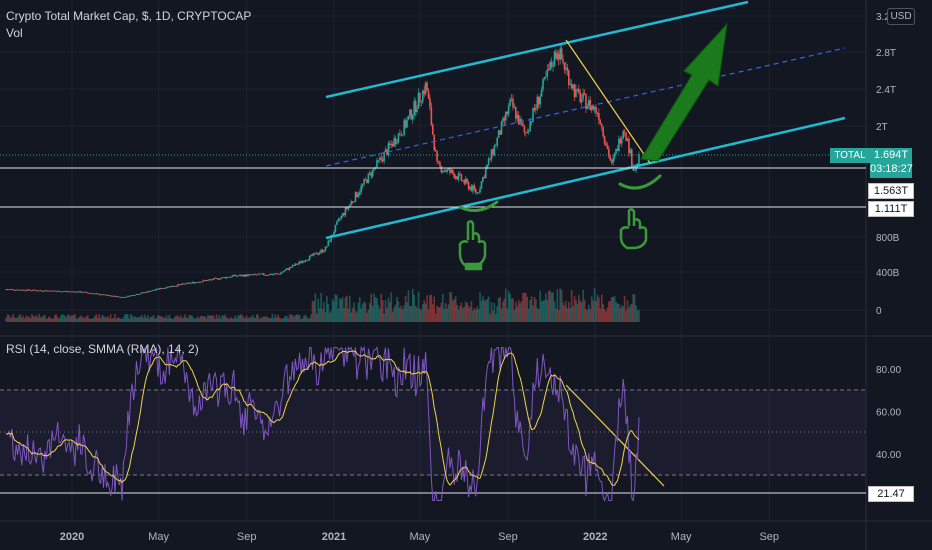 This screenshot has height=550, width=932. I want to click on descending-trendline, so click(608, 101).